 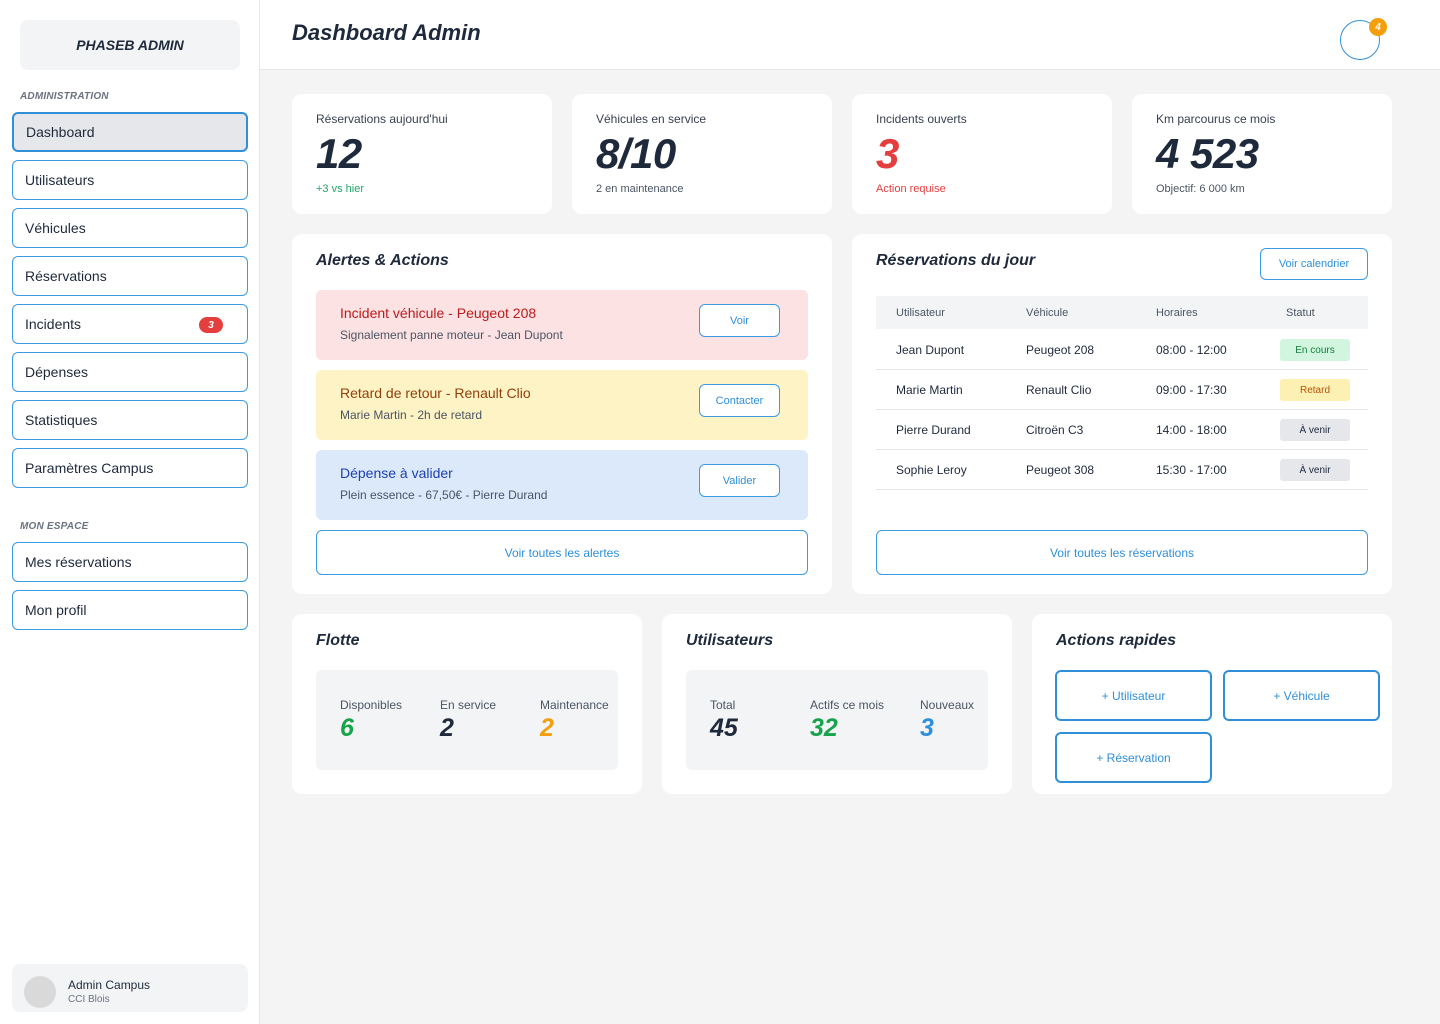 What do you see at coordinates (1177, 313) in the screenshot?
I see `column-header: Horaires` at bounding box center [1177, 313].